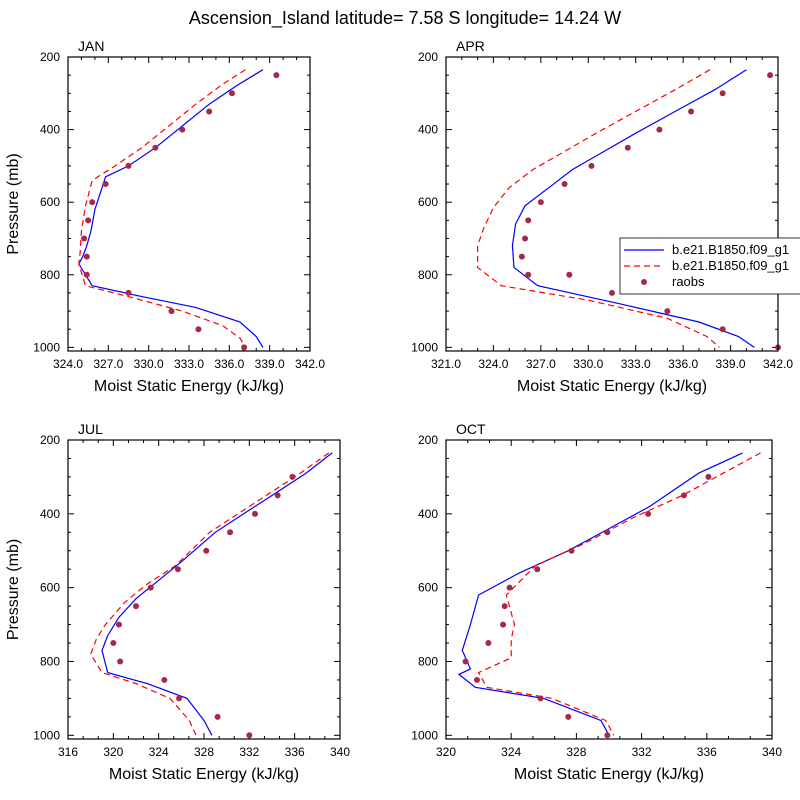 Image resolution: width=800 pixels, height=800 pixels. I want to click on x-tick-label: 339.0, so click(731, 364).